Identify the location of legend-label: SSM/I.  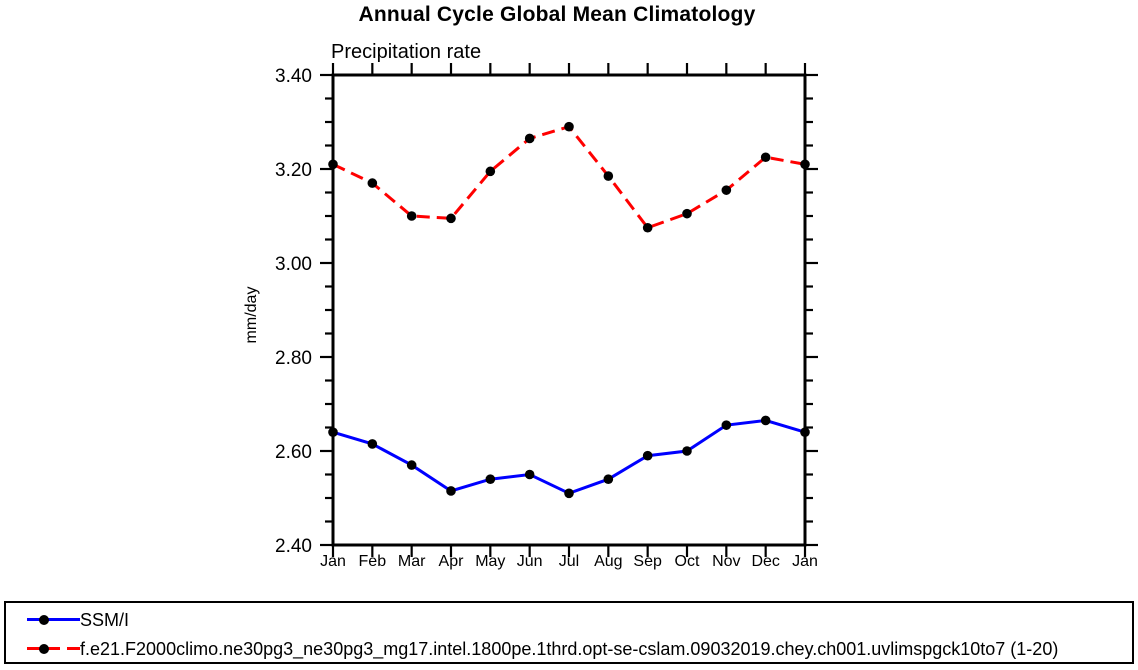
(105, 619).